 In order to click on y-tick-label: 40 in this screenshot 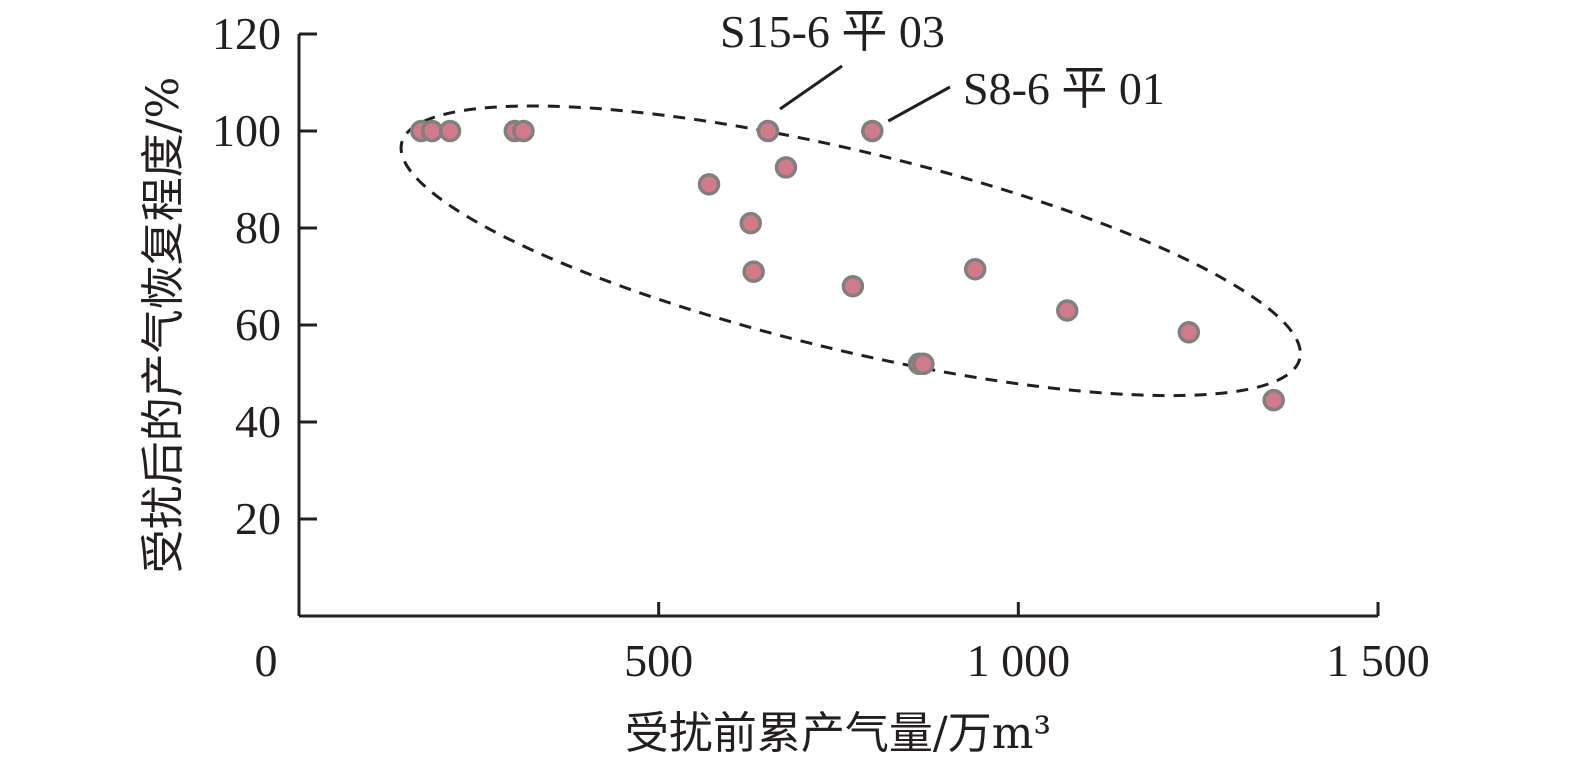, I will do `click(258, 421)`.